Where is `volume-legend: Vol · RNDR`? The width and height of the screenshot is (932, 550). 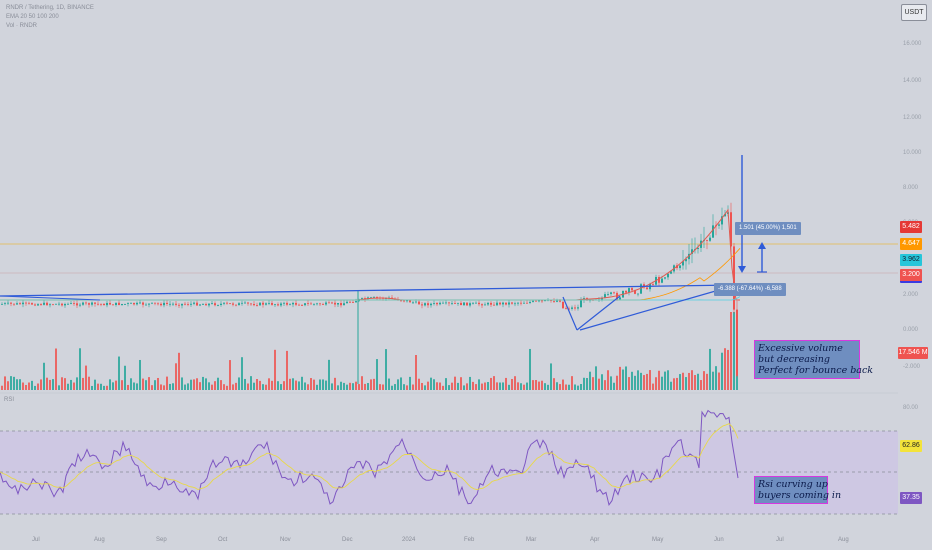 volume-legend: Vol · RNDR is located at coordinates (22, 26).